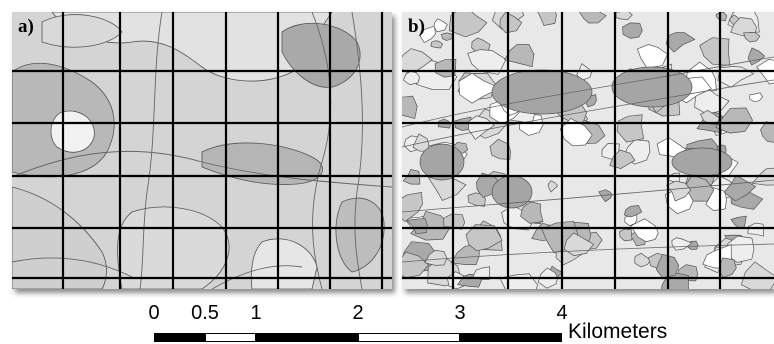 This screenshot has height=344, width=774. Describe the element at coordinates (357, 313) in the screenshot. I see `scale-tick-label: 2` at that location.